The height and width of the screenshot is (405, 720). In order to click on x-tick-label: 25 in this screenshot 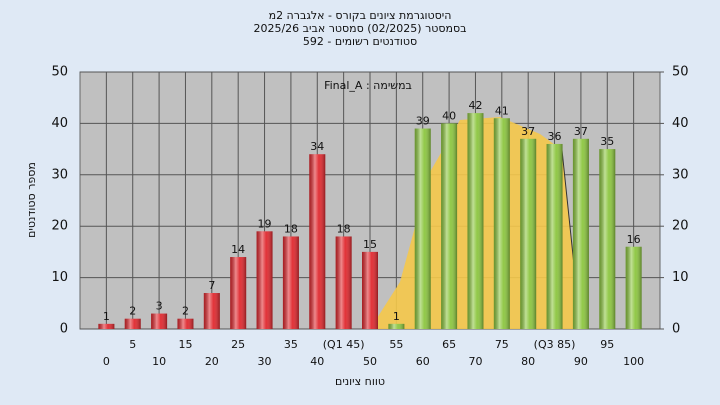, I will do `click(238, 344)`.